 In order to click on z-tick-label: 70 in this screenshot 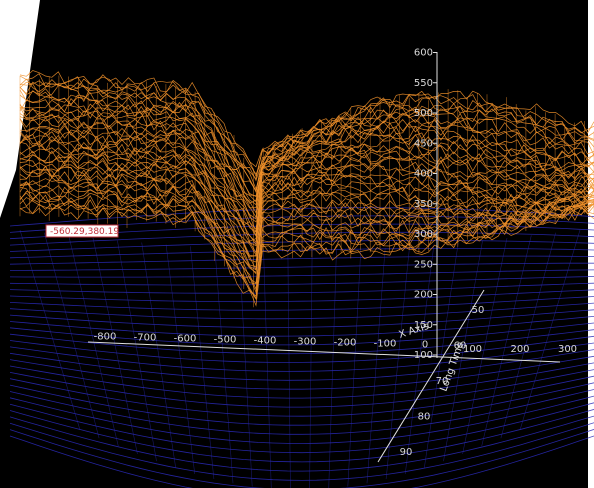, I will do `click(442, 381)`.